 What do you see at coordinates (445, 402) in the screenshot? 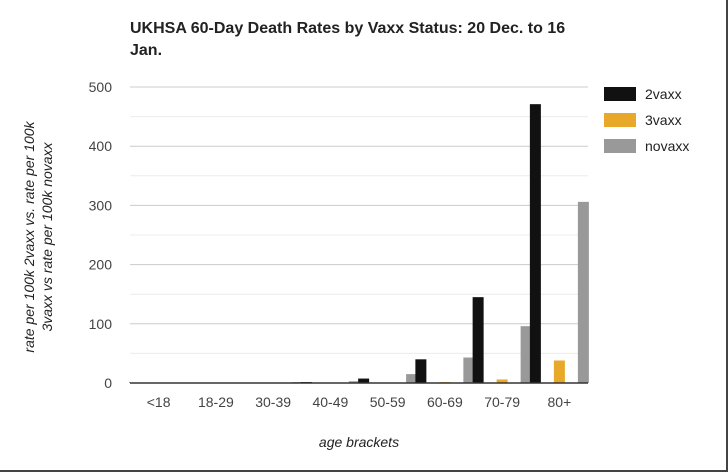
I see `x-tick-label: 60-69` at bounding box center [445, 402].